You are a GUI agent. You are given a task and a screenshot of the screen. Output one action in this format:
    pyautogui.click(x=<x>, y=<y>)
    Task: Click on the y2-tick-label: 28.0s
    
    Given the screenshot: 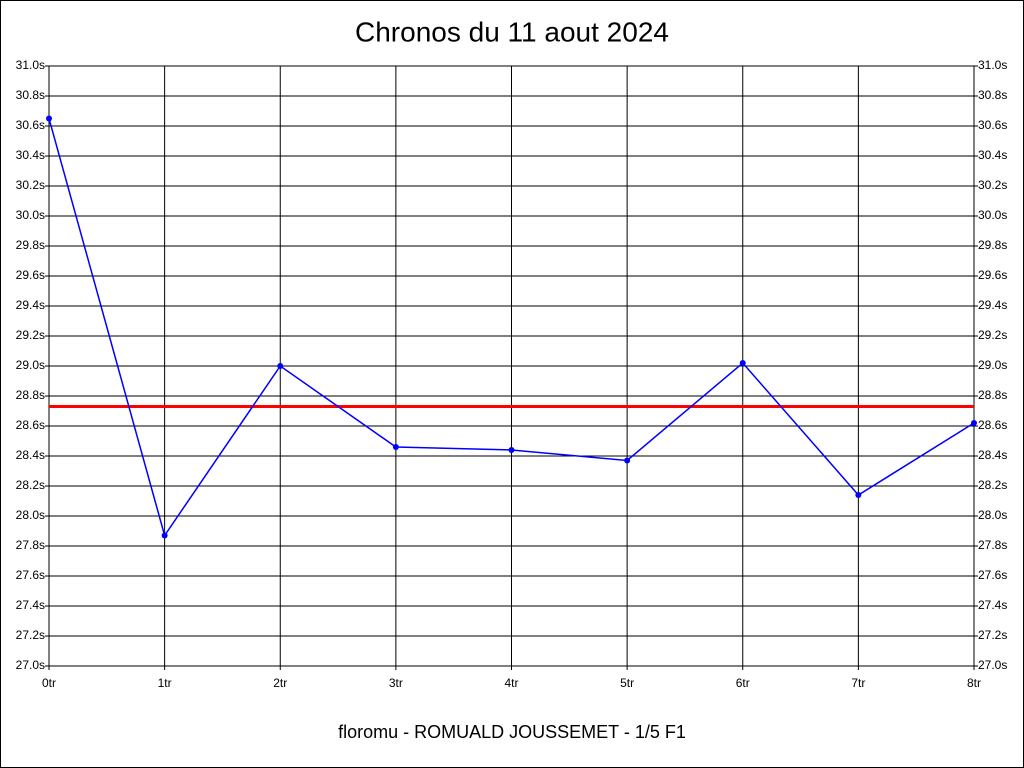 What is the action you would take?
    pyautogui.click(x=992, y=515)
    